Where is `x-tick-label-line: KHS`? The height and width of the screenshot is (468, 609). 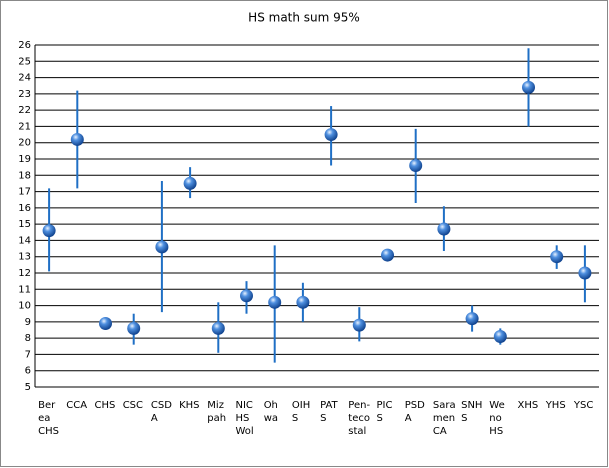 x-tick-label-line: KHS is located at coordinates (189, 405).